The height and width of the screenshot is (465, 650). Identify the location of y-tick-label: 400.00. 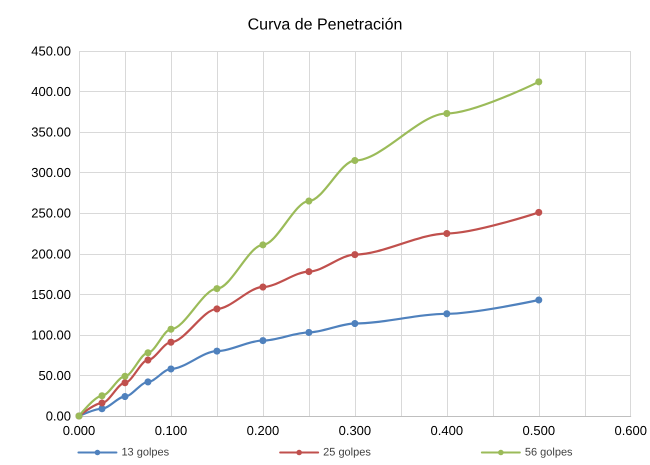
(51, 92).